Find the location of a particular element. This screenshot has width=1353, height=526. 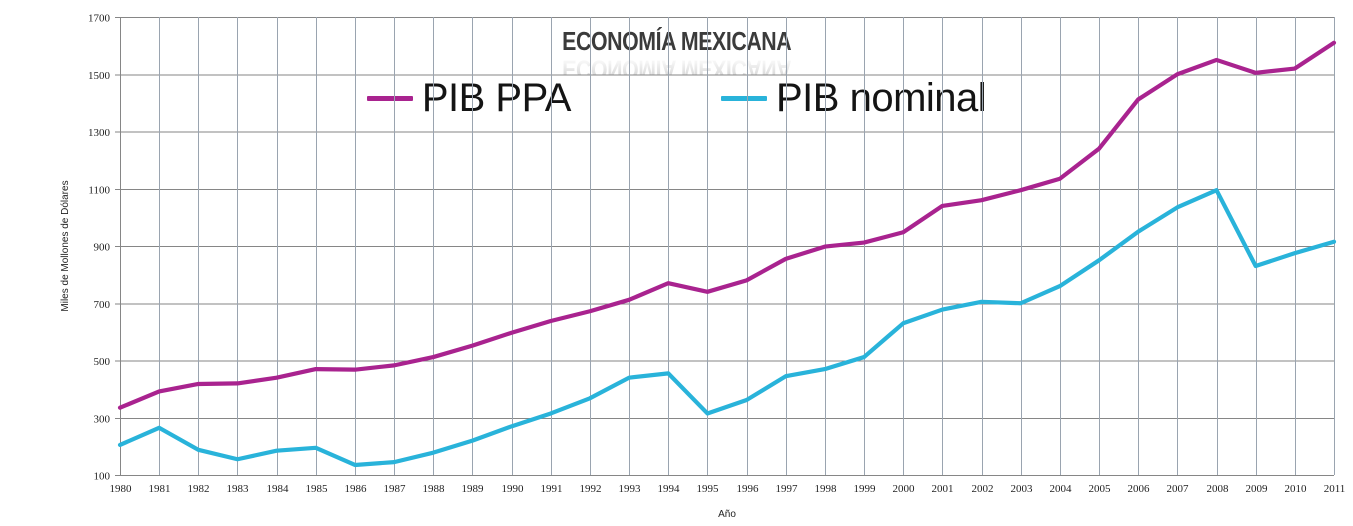

x-tick-label: 1985 is located at coordinates (317, 489).